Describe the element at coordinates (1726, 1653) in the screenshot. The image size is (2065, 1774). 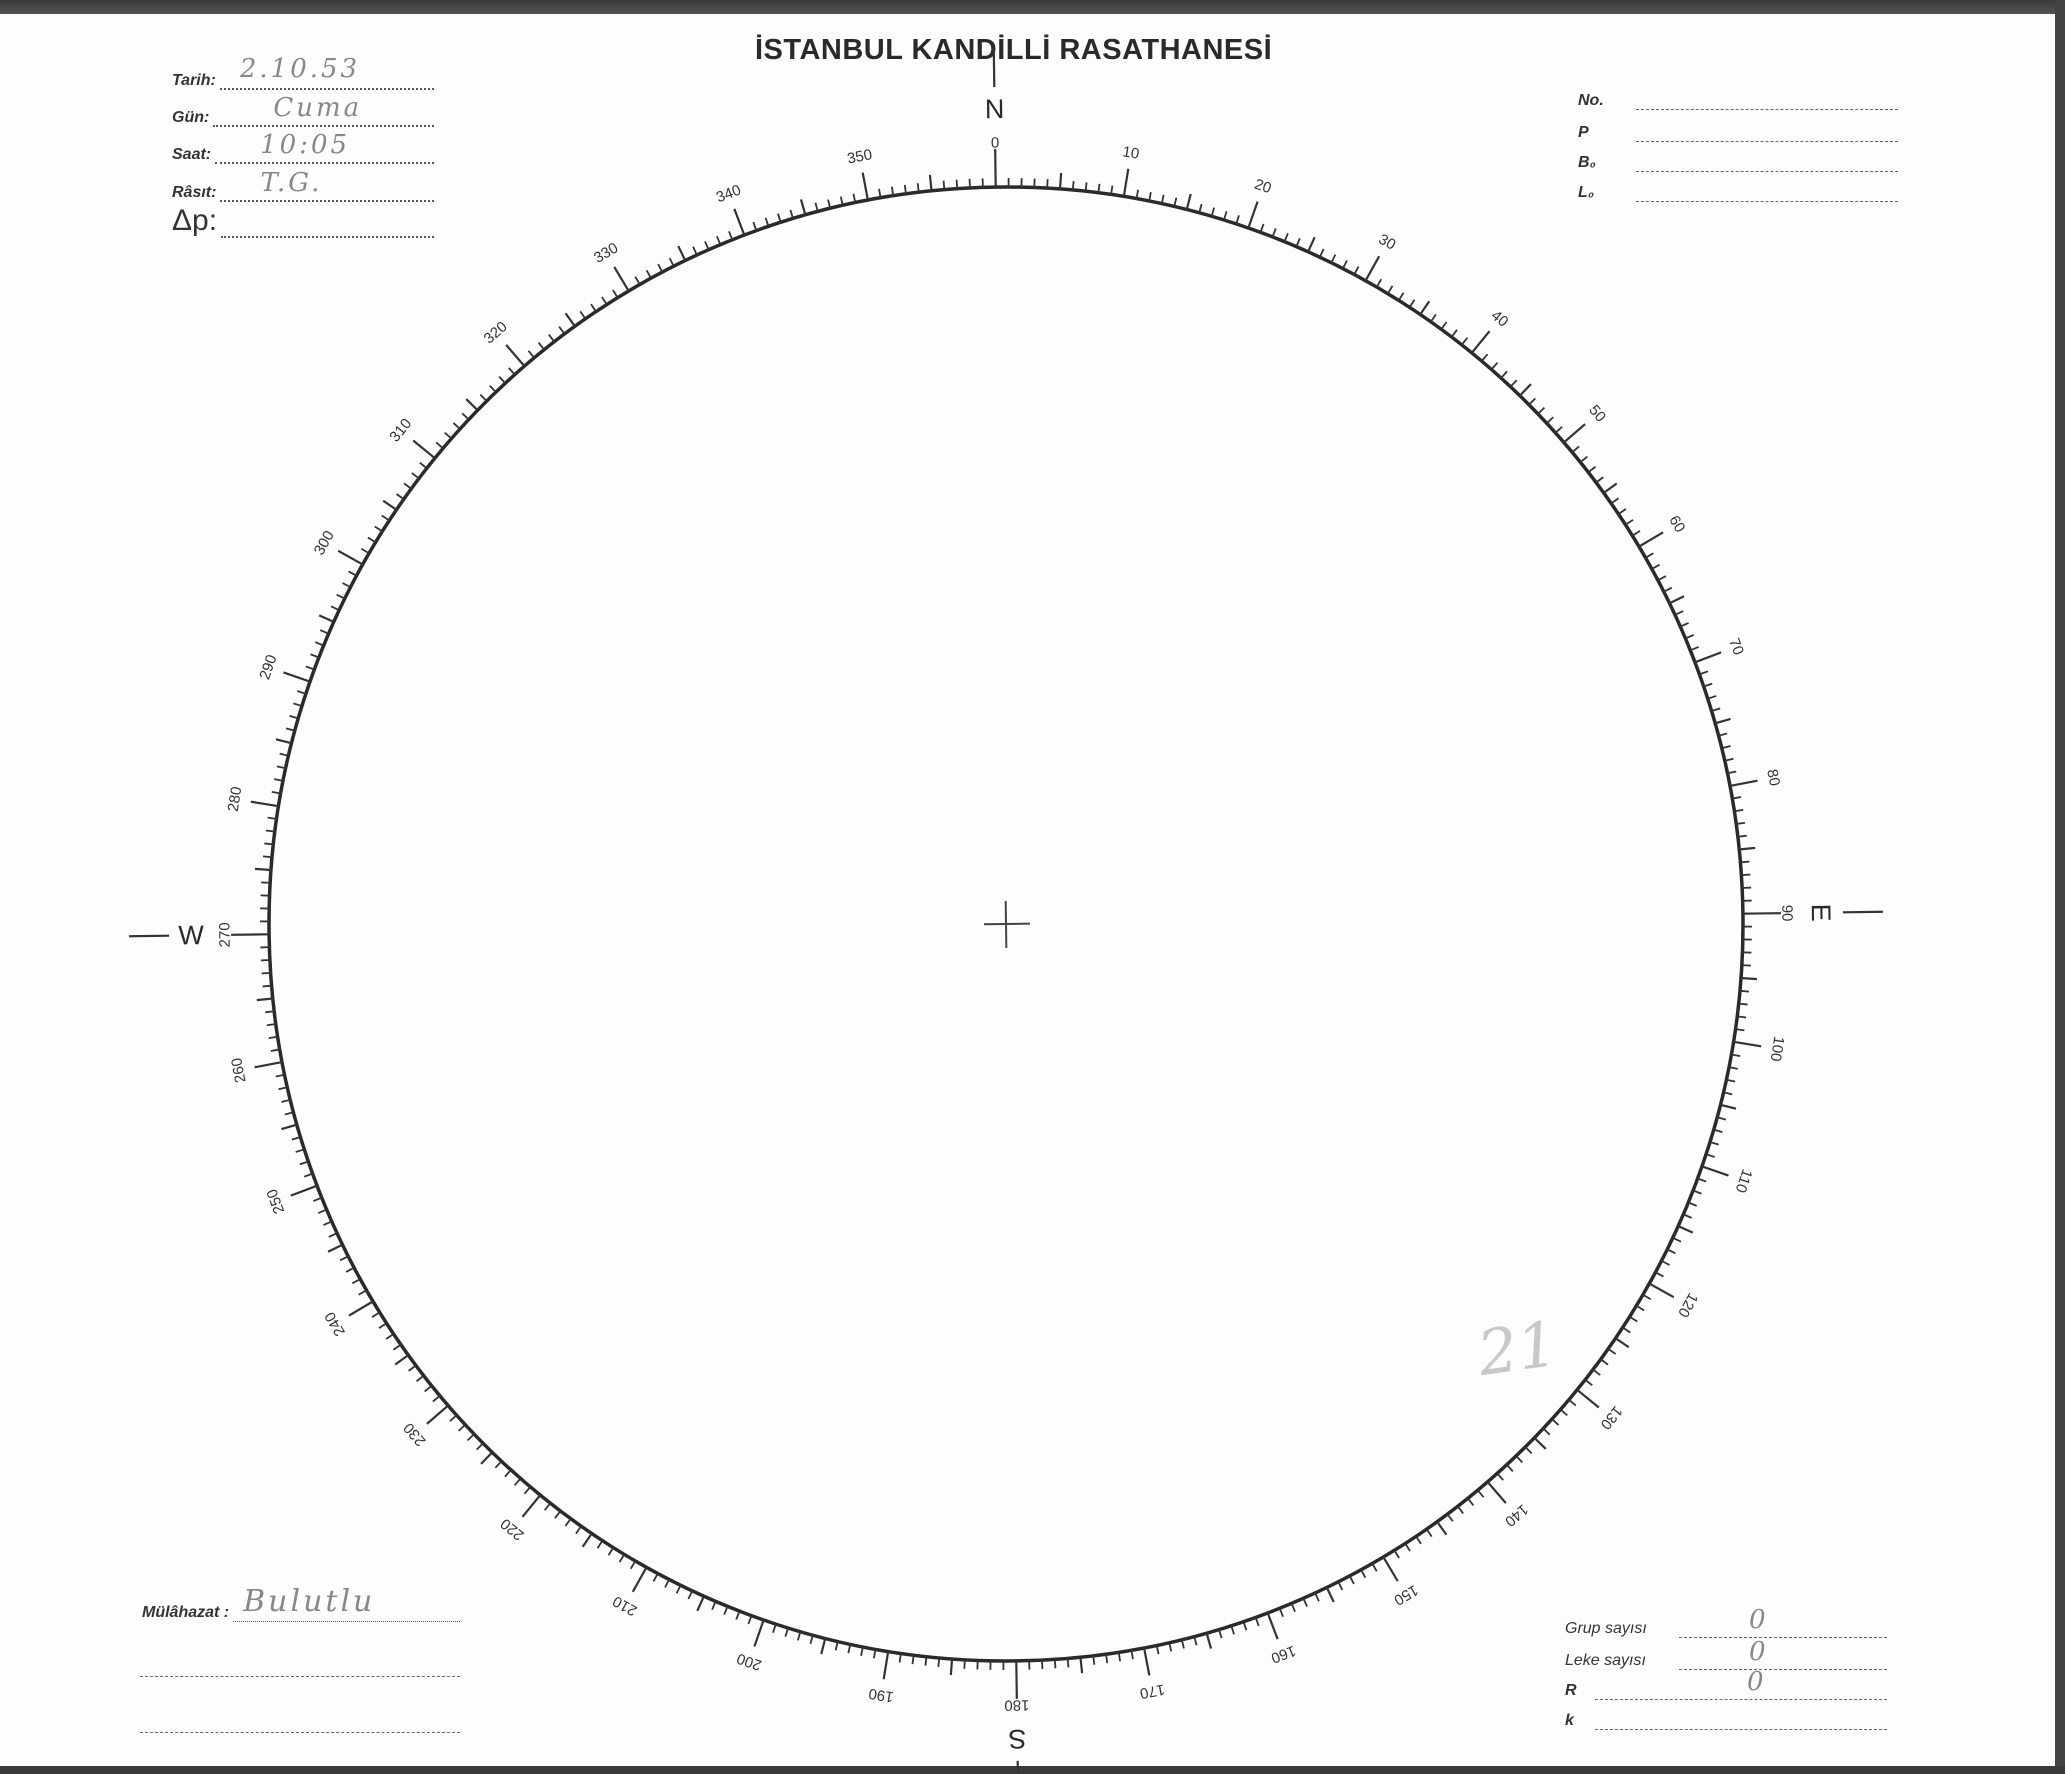
I see `spot-count-field: Leke sayısı 0` at that location.